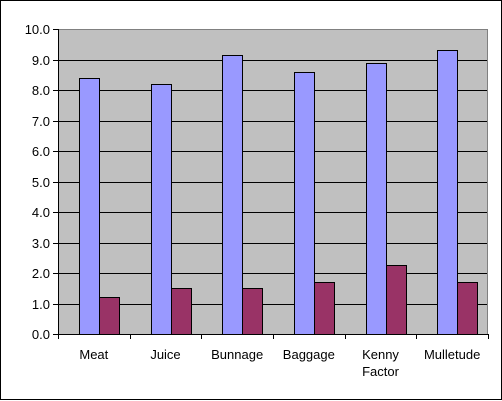 The height and width of the screenshot is (401, 502). Describe the element at coordinates (237, 354) in the screenshot. I see `x-category-label: Bunnage` at that location.